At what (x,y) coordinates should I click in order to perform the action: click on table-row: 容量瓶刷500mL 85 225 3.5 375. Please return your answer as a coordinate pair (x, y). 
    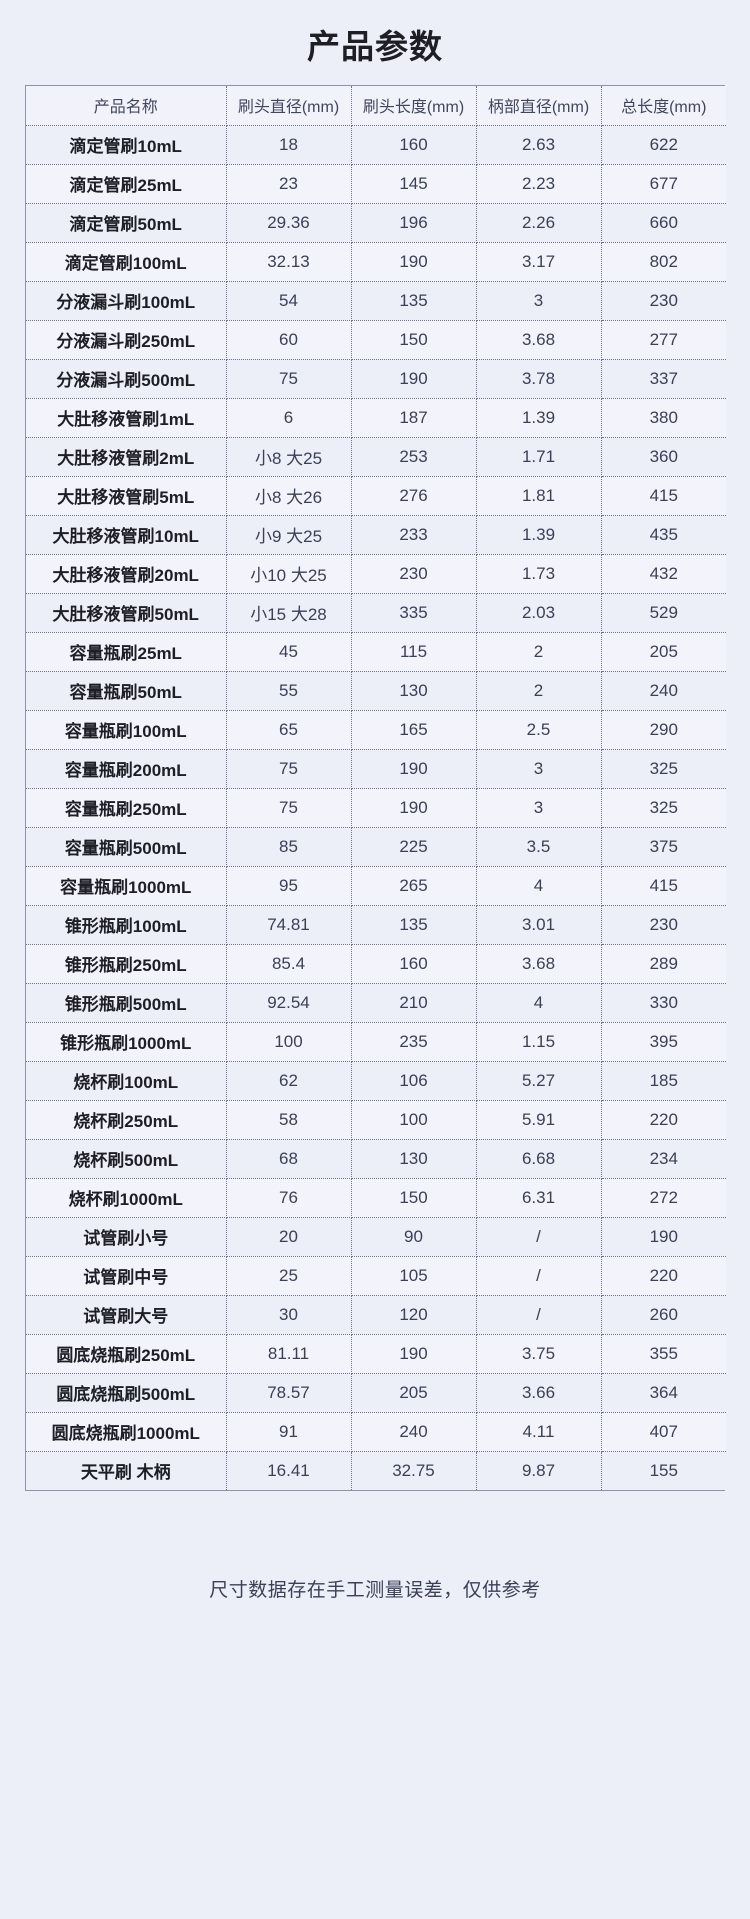
    Looking at the image, I should click on (376, 847).